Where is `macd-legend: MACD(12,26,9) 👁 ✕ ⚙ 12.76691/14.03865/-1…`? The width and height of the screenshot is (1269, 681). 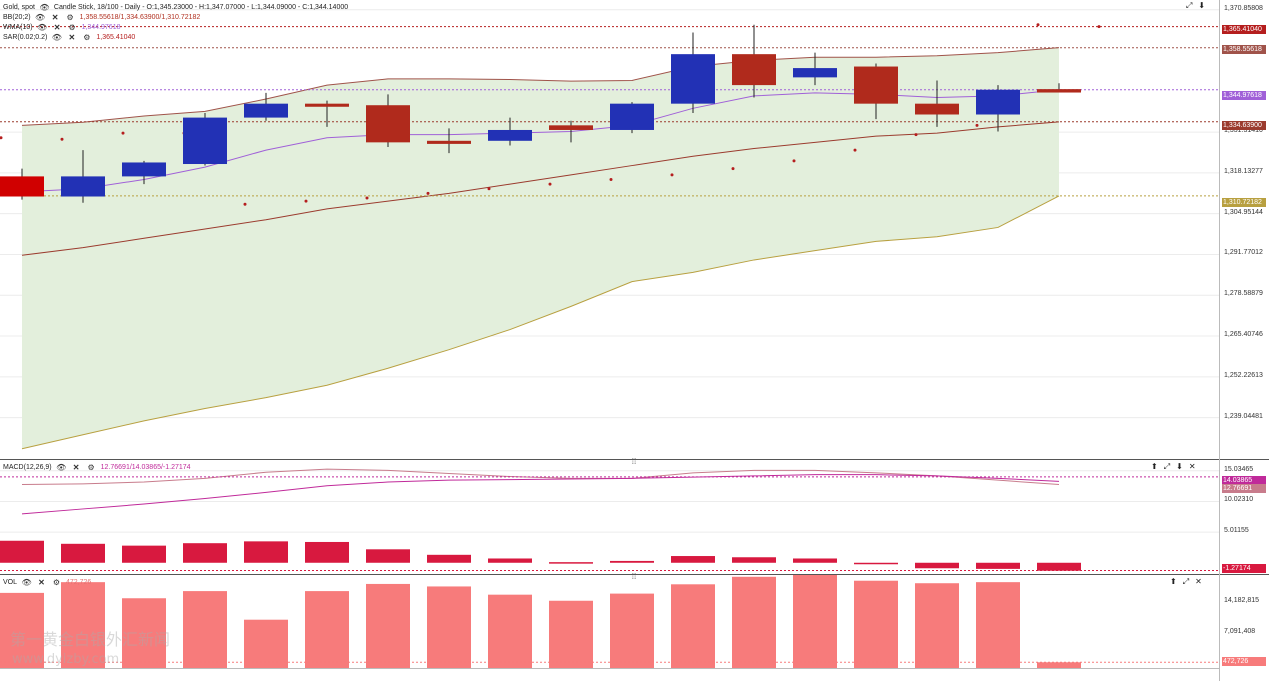
macd-legend: MACD(12,26,9) 👁 ✕ ⚙ 12.76691/14.03865/-1… is located at coordinates (97, 467).